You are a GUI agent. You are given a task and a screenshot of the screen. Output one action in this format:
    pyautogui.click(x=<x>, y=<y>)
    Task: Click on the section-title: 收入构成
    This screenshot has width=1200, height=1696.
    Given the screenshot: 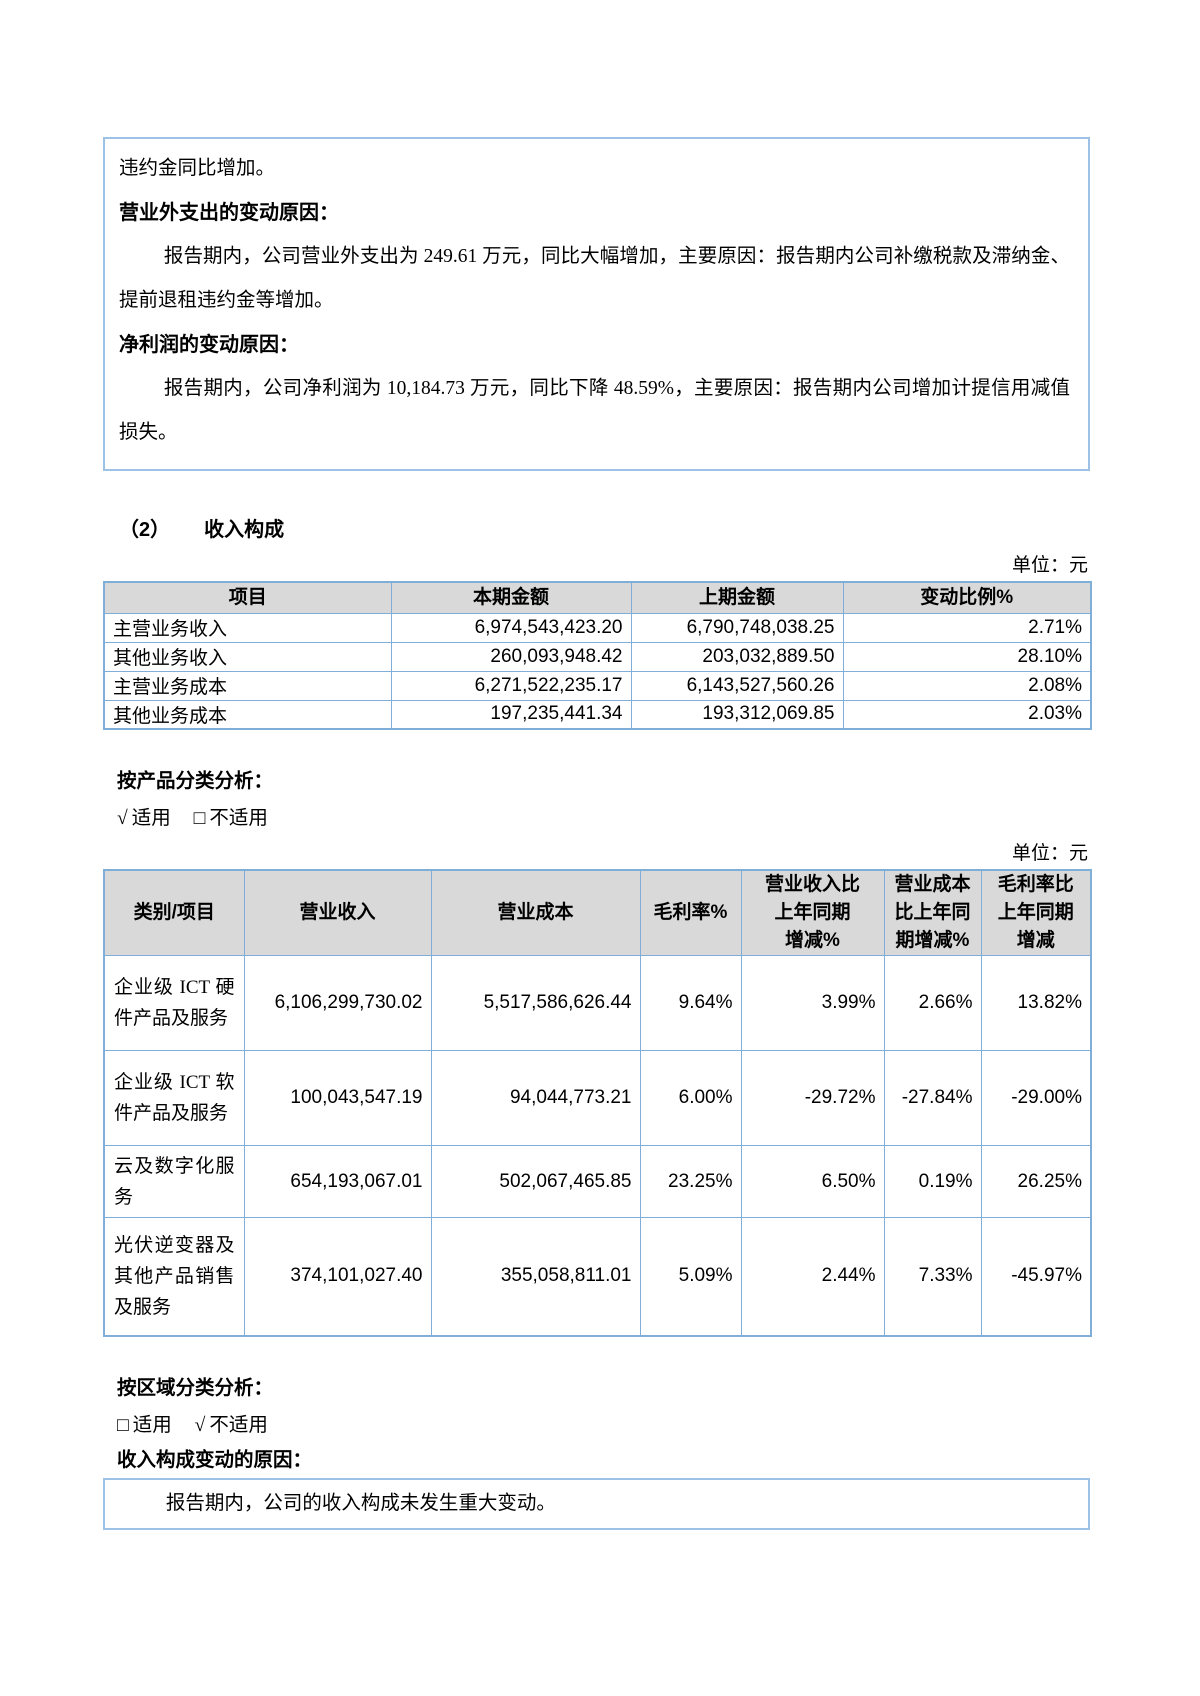 What is the action you would take?
    pyautogui.click(x=244, y=530)
    